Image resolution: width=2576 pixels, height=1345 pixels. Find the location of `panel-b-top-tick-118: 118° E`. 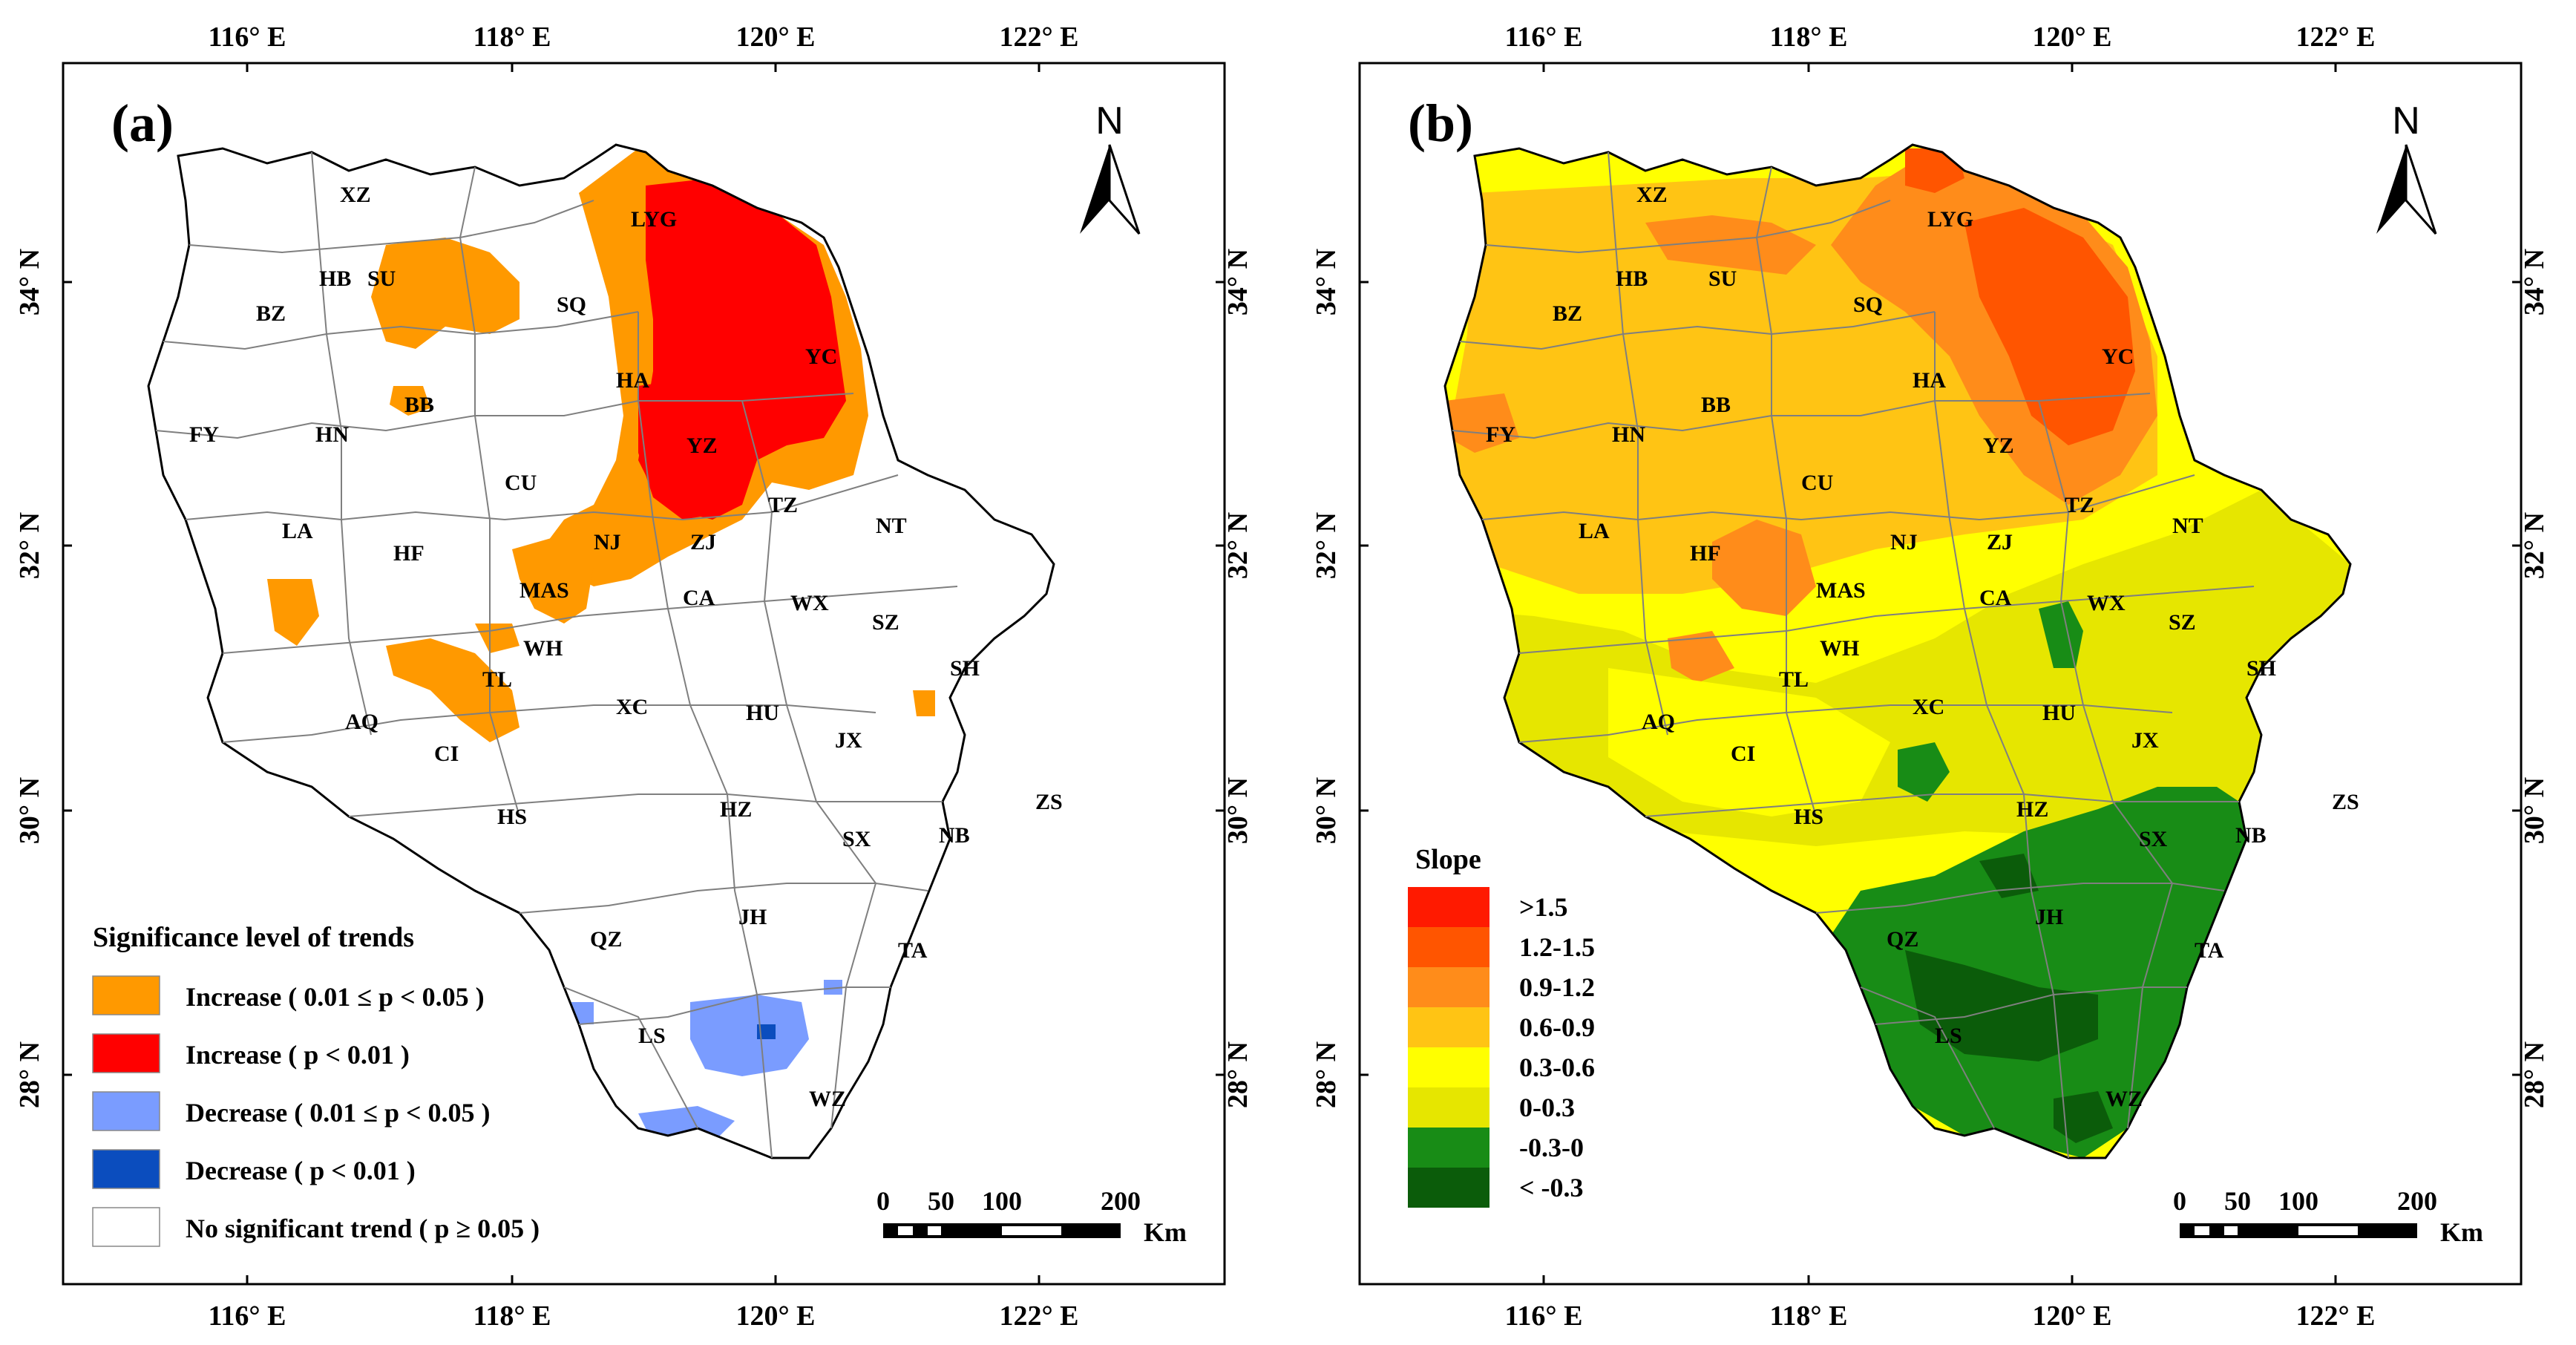

panel-b-top-tick-118: 118° E is located at coordinates (1809, 37).